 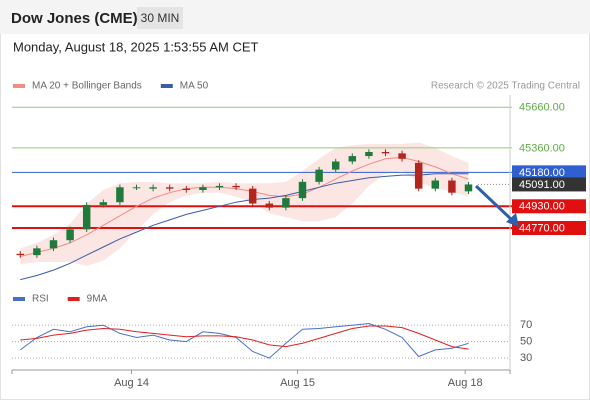 What do you see at coordinates (512, 220) in the screenshot?
I see `forecast-arrowhead` at bounding box center [512, 220].